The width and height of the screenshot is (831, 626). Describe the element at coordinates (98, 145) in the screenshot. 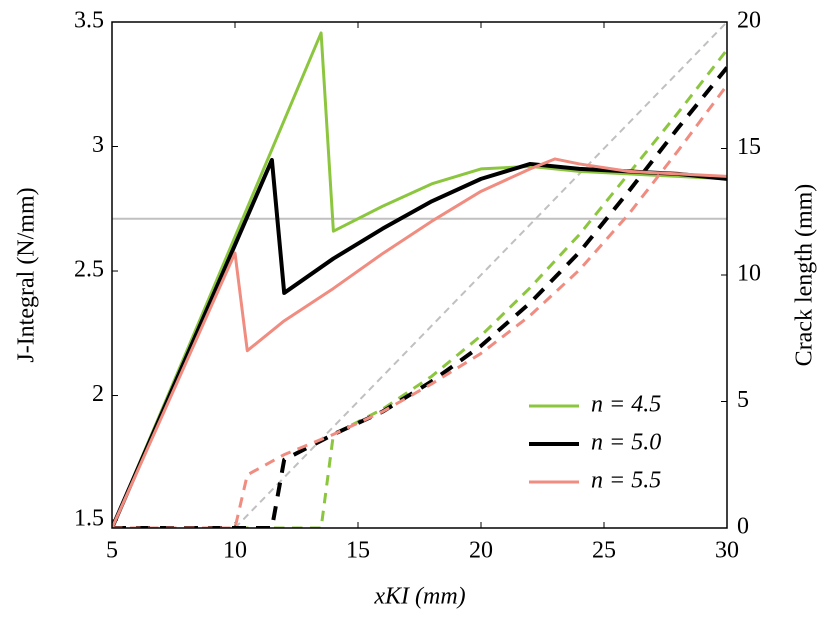

I see `y-tick-label: 3` at that location.